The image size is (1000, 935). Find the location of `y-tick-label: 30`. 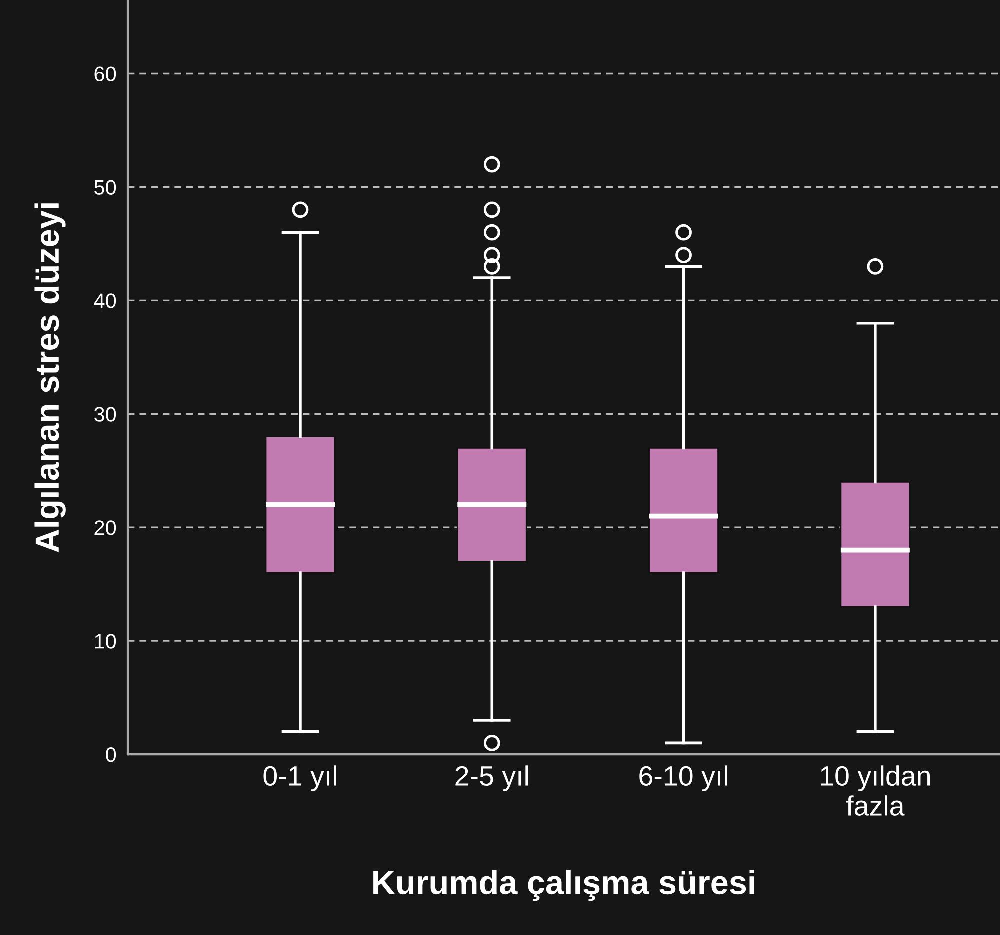

y-tick-label: 30 is located at coordinates (105, 414).